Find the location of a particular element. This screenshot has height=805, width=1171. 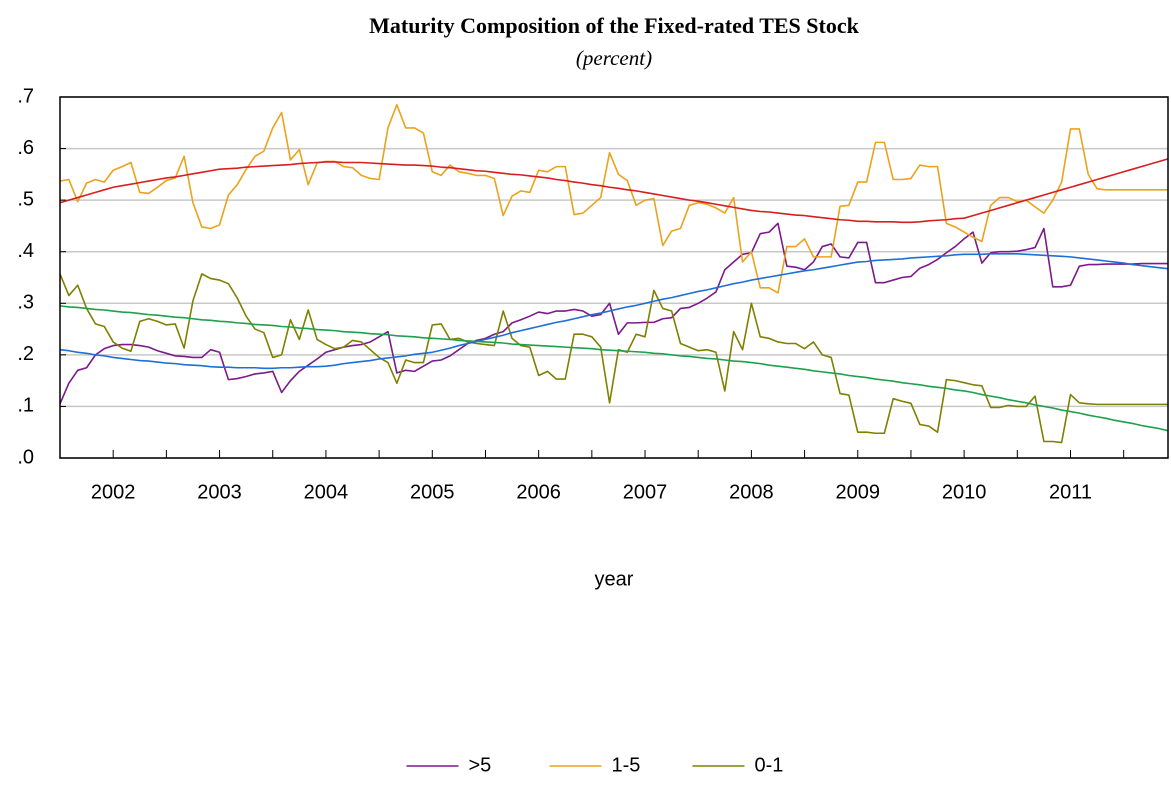

x-tick-label: 2003 is located at coordinates (219, 492).